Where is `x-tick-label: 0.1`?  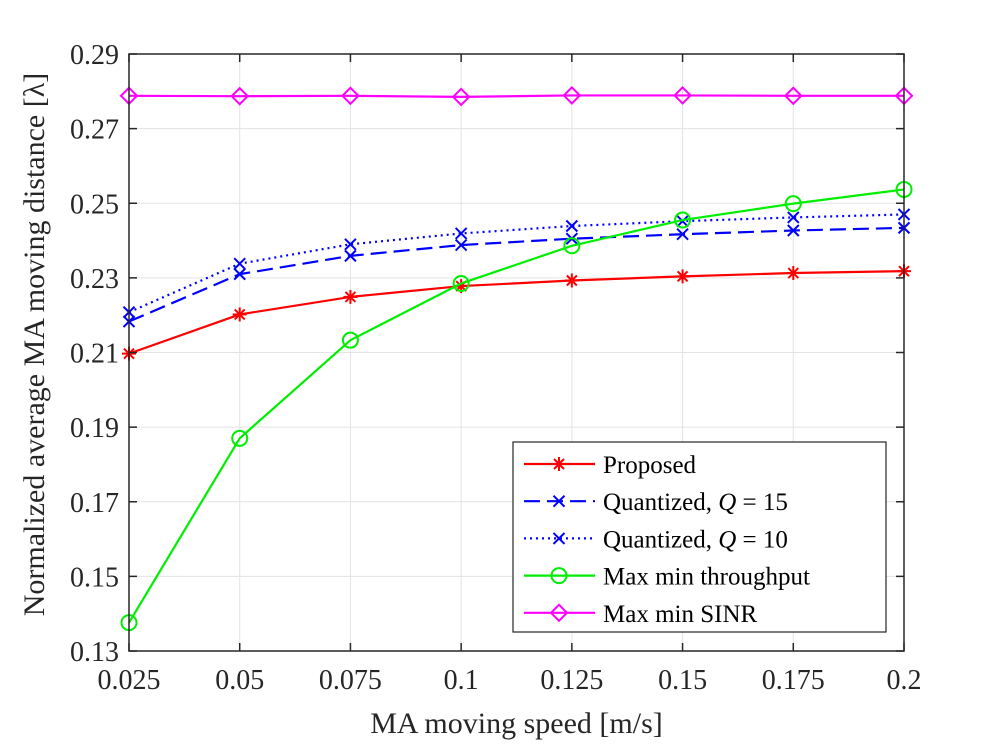 x-tick-label: 0.1 is located at coordinates (461, 680).